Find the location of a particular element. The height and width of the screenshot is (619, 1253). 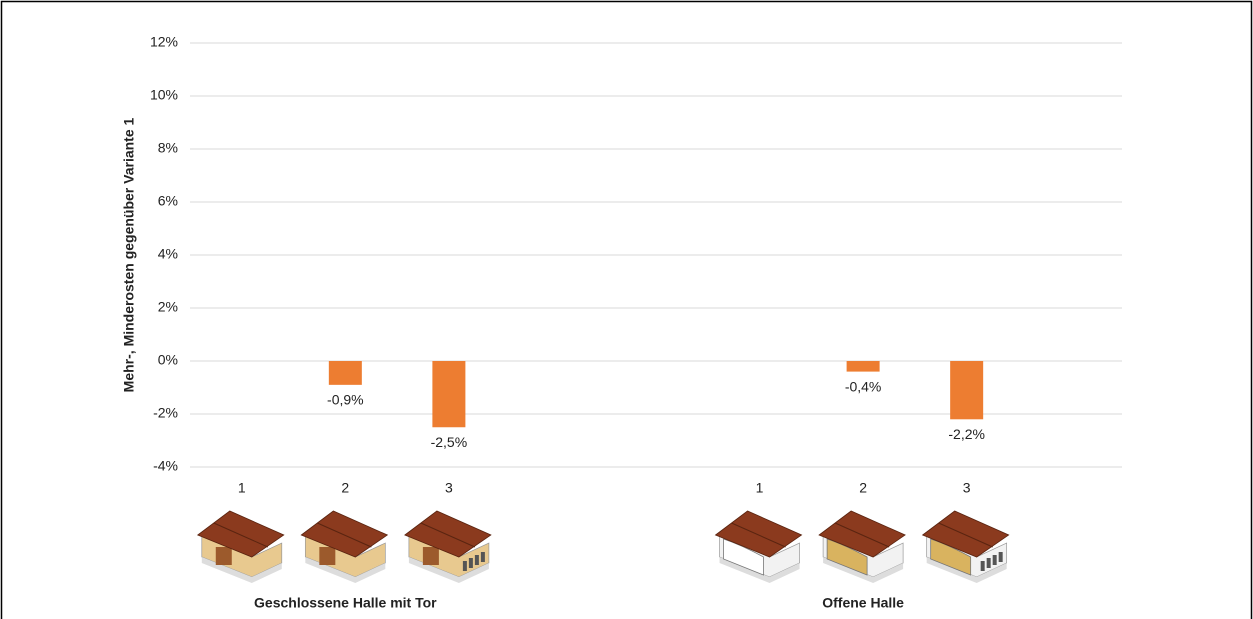

group-label: Geschlossene Halle mit Tor is located at coordinates (345, 603).